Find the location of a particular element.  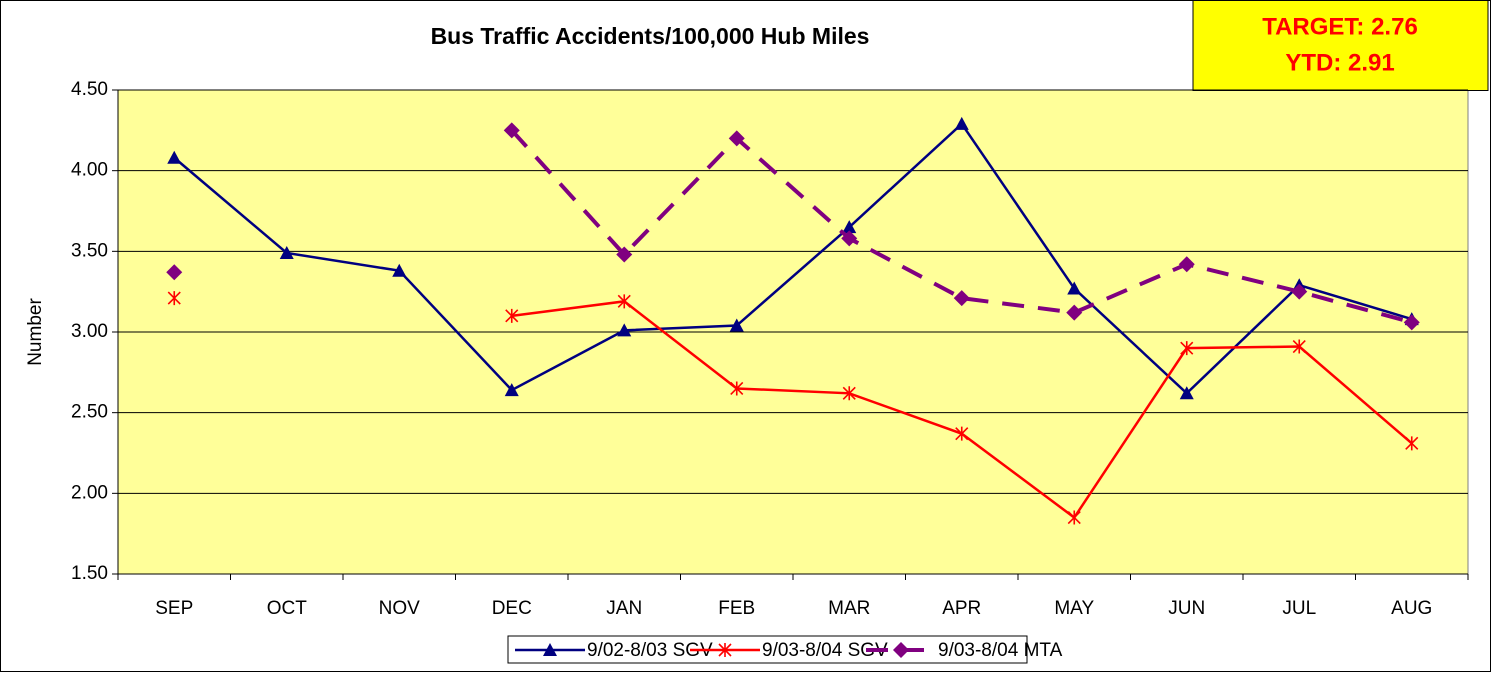

chart-title: Bus Traffic Accidents/100,000 Hub Miles is located at coordinates (650, 36).